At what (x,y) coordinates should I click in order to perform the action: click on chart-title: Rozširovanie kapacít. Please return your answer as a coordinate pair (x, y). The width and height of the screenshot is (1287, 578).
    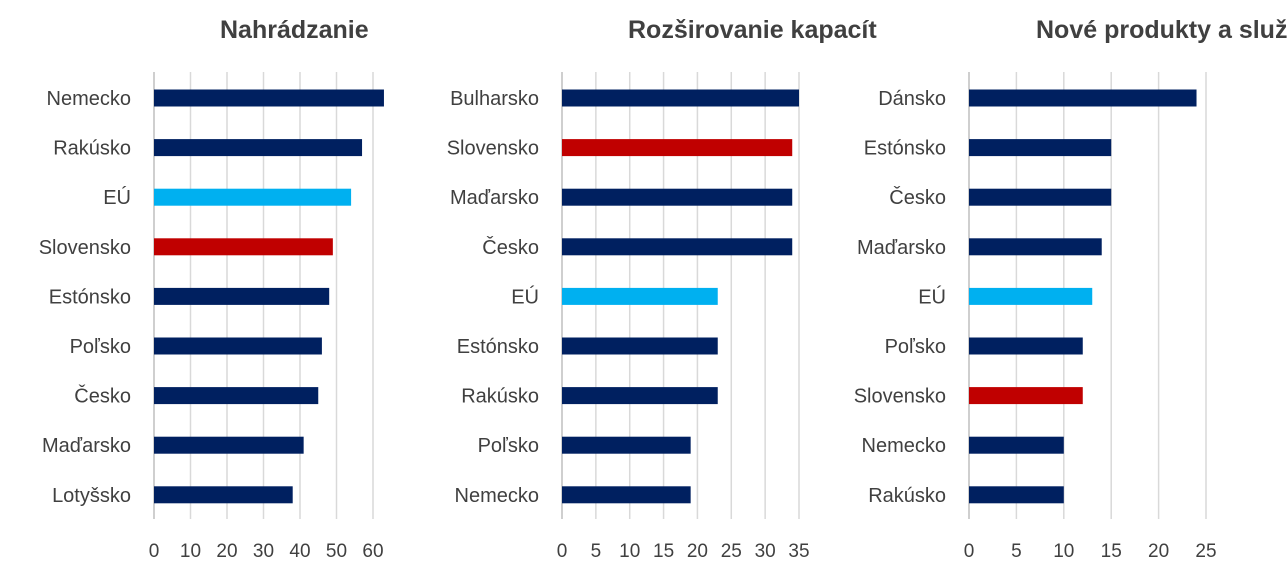
    Looking at the image, I should click on (752, 30).